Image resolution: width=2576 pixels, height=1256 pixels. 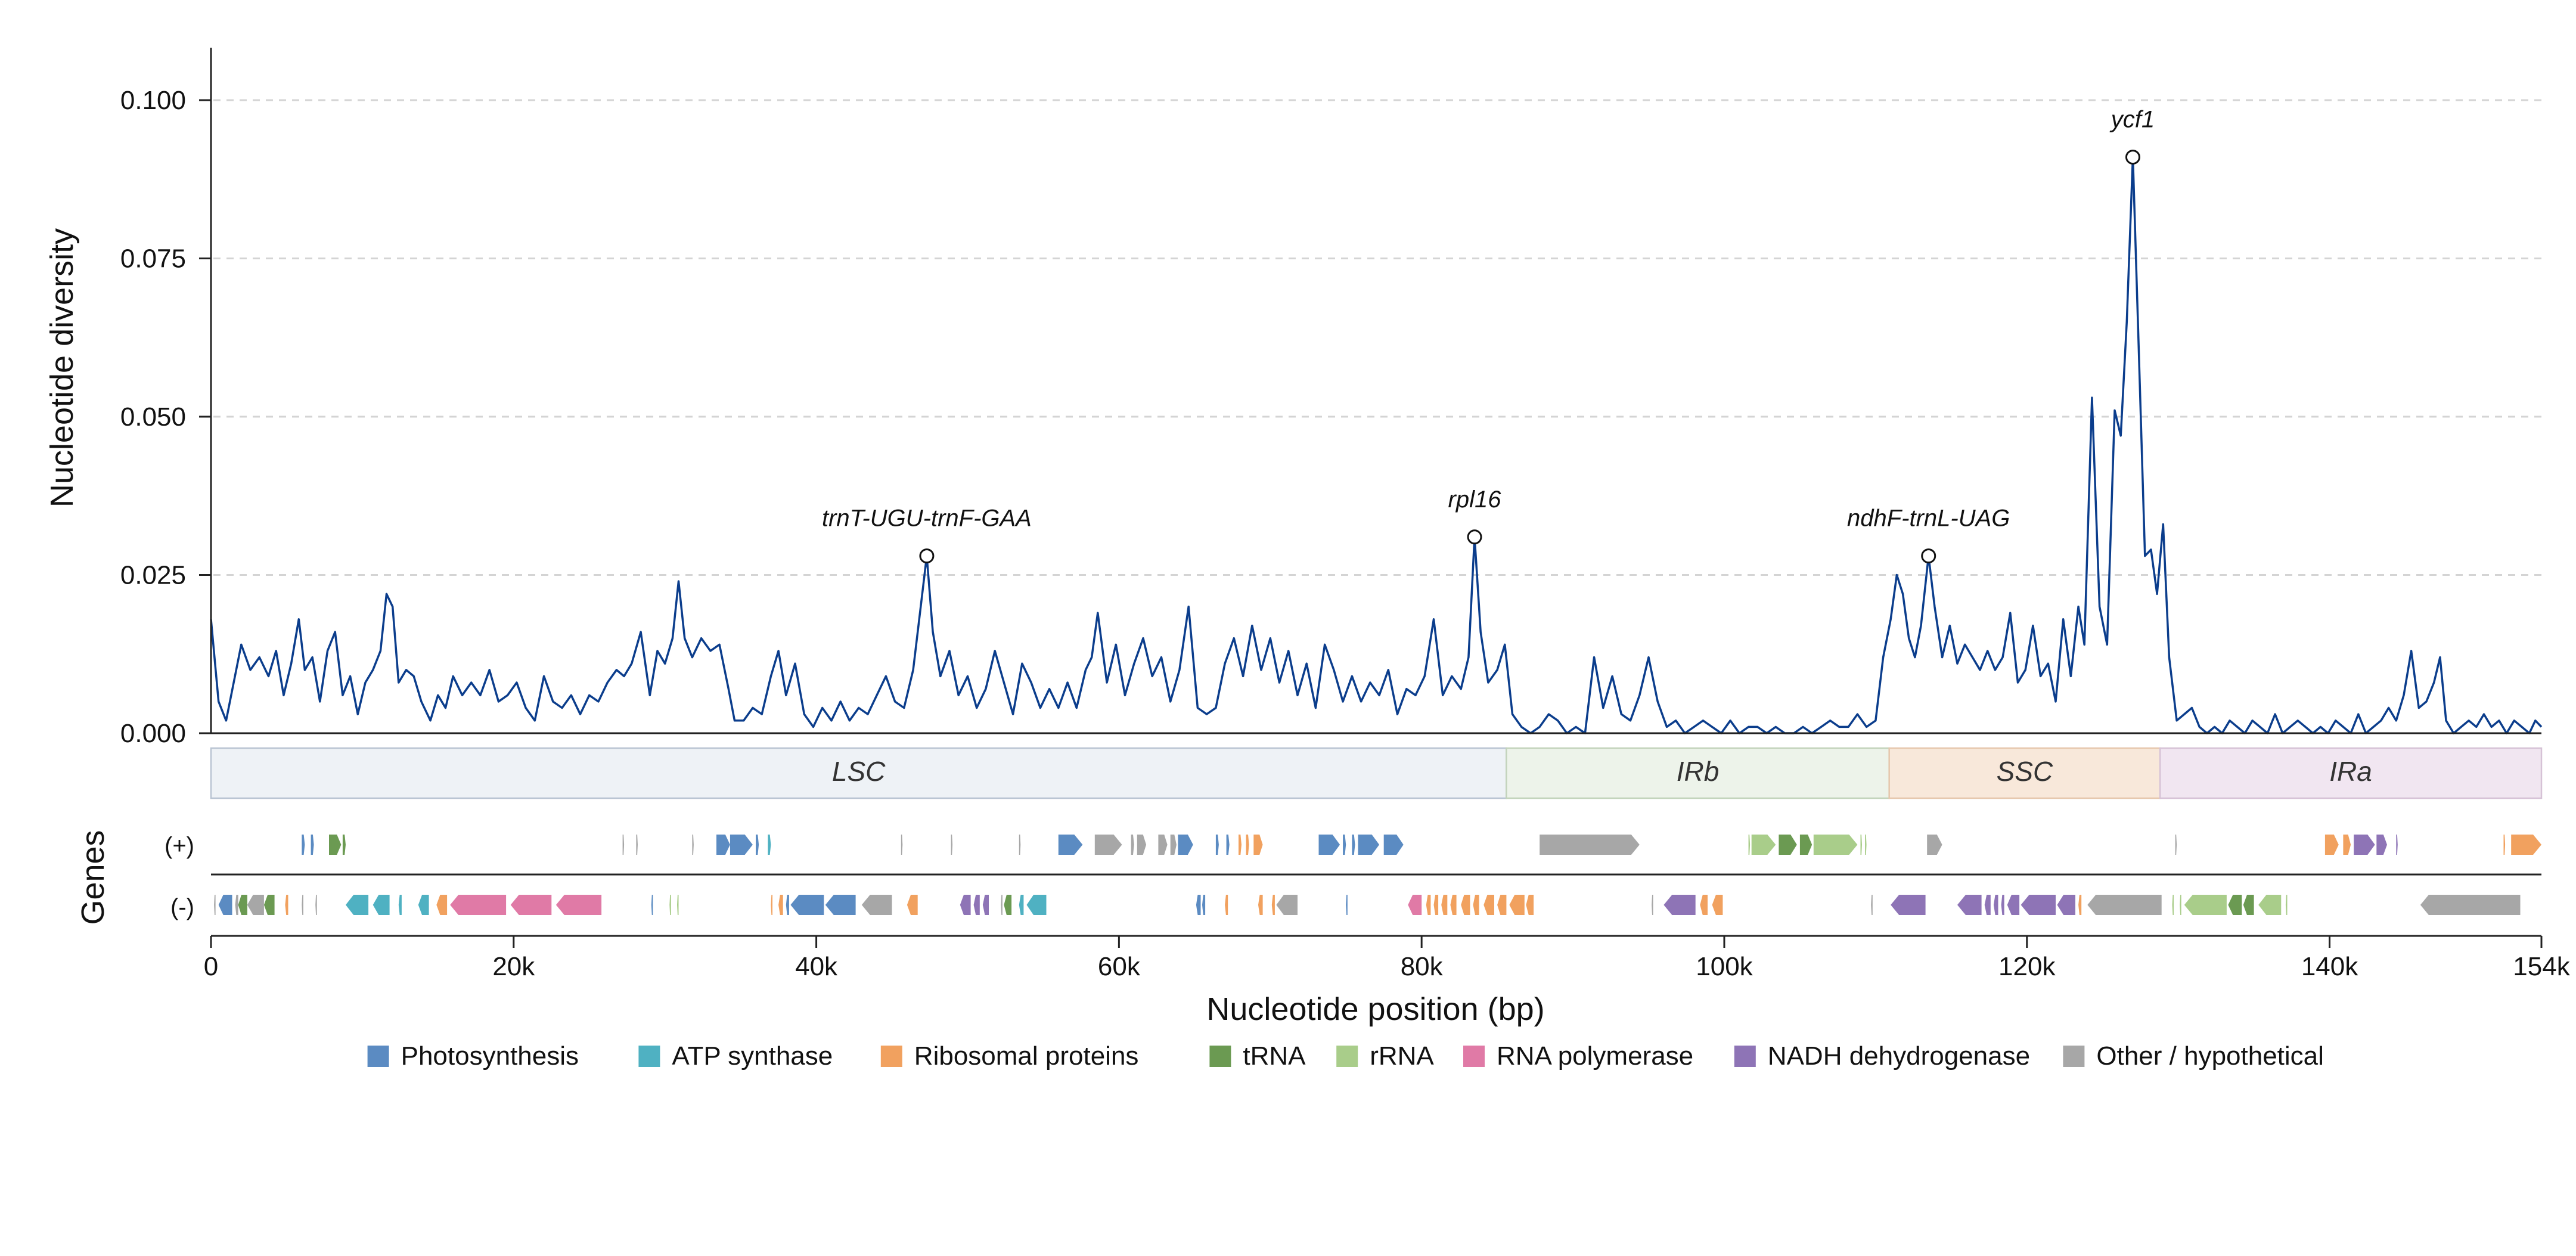 What do you see at coordinates (1119, 967) in the screenshot?
I see `x-tick-label: 60k` at bounding box center [1119, 967].